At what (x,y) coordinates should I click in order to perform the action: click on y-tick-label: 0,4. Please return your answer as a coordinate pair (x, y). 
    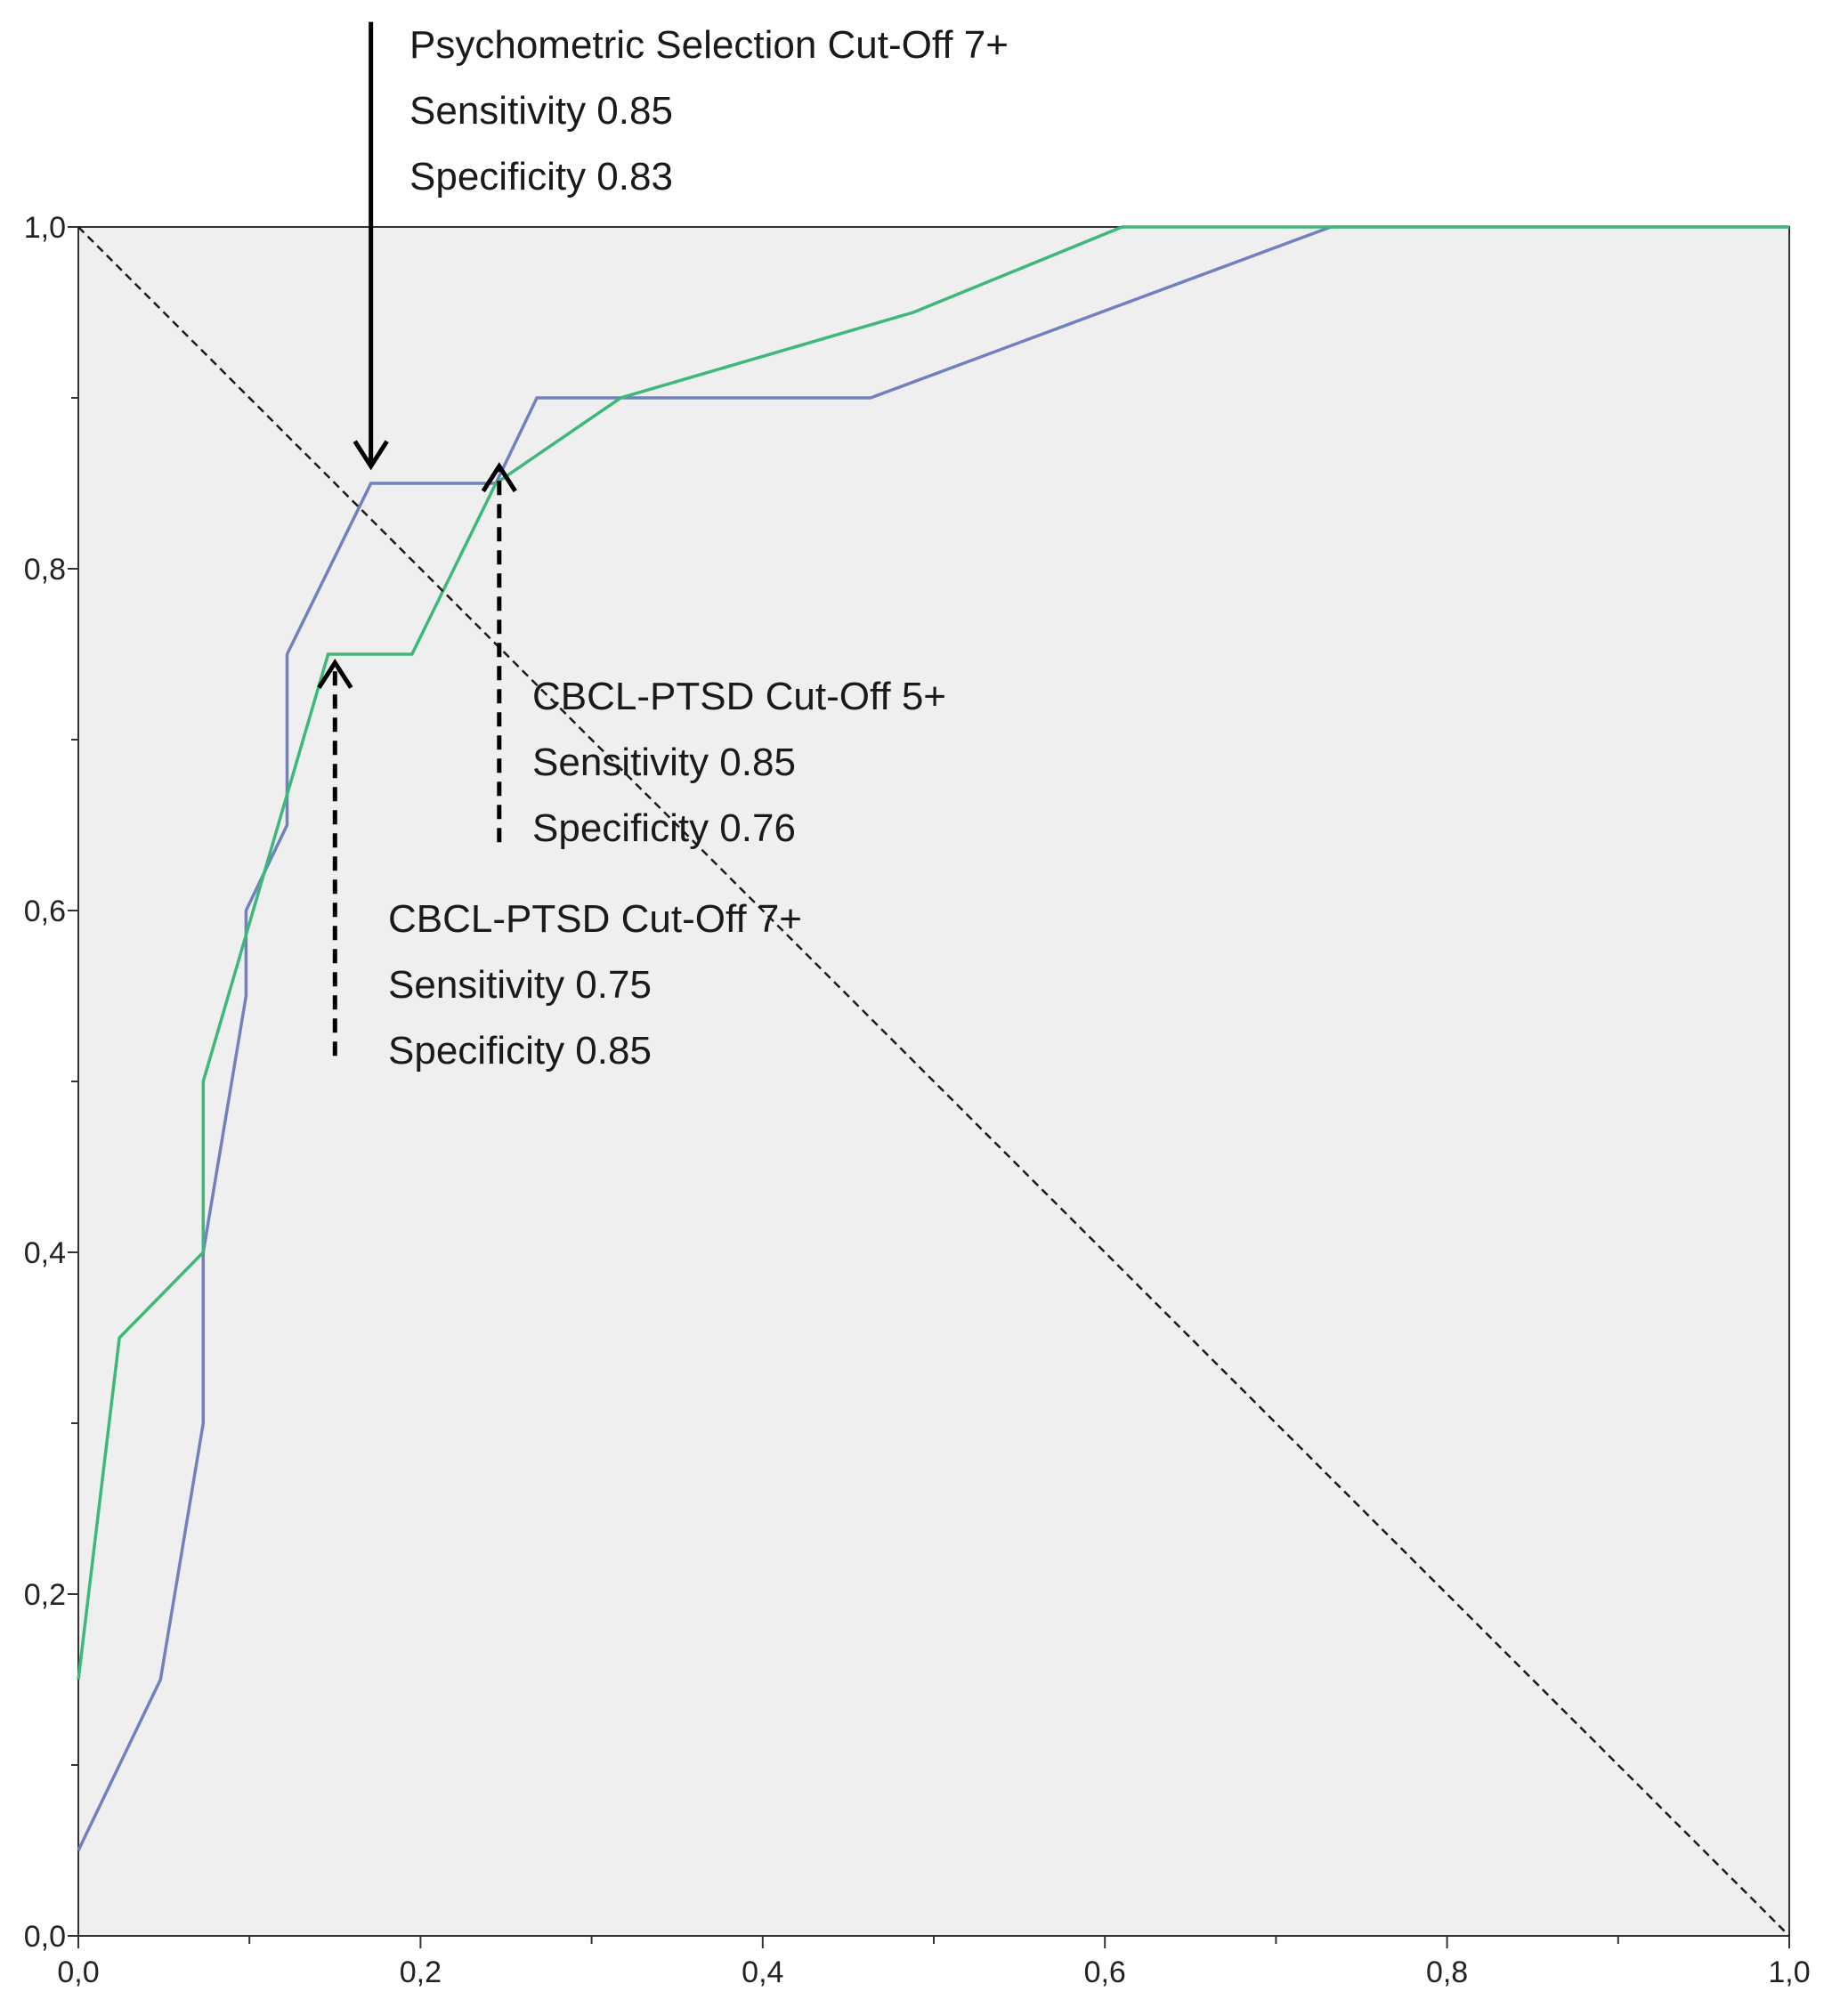
    Looking at the image, I should click on (45, 1253).